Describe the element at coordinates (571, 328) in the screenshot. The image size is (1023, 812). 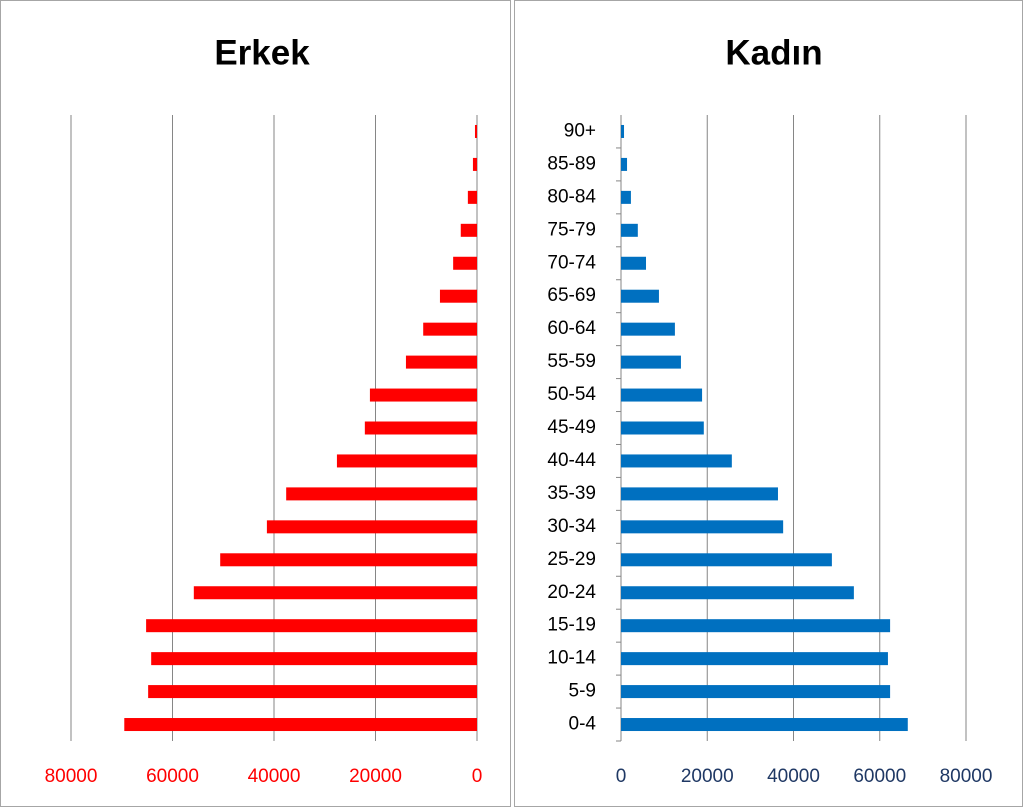
I see `y-tick-label: 60-64` at that location.